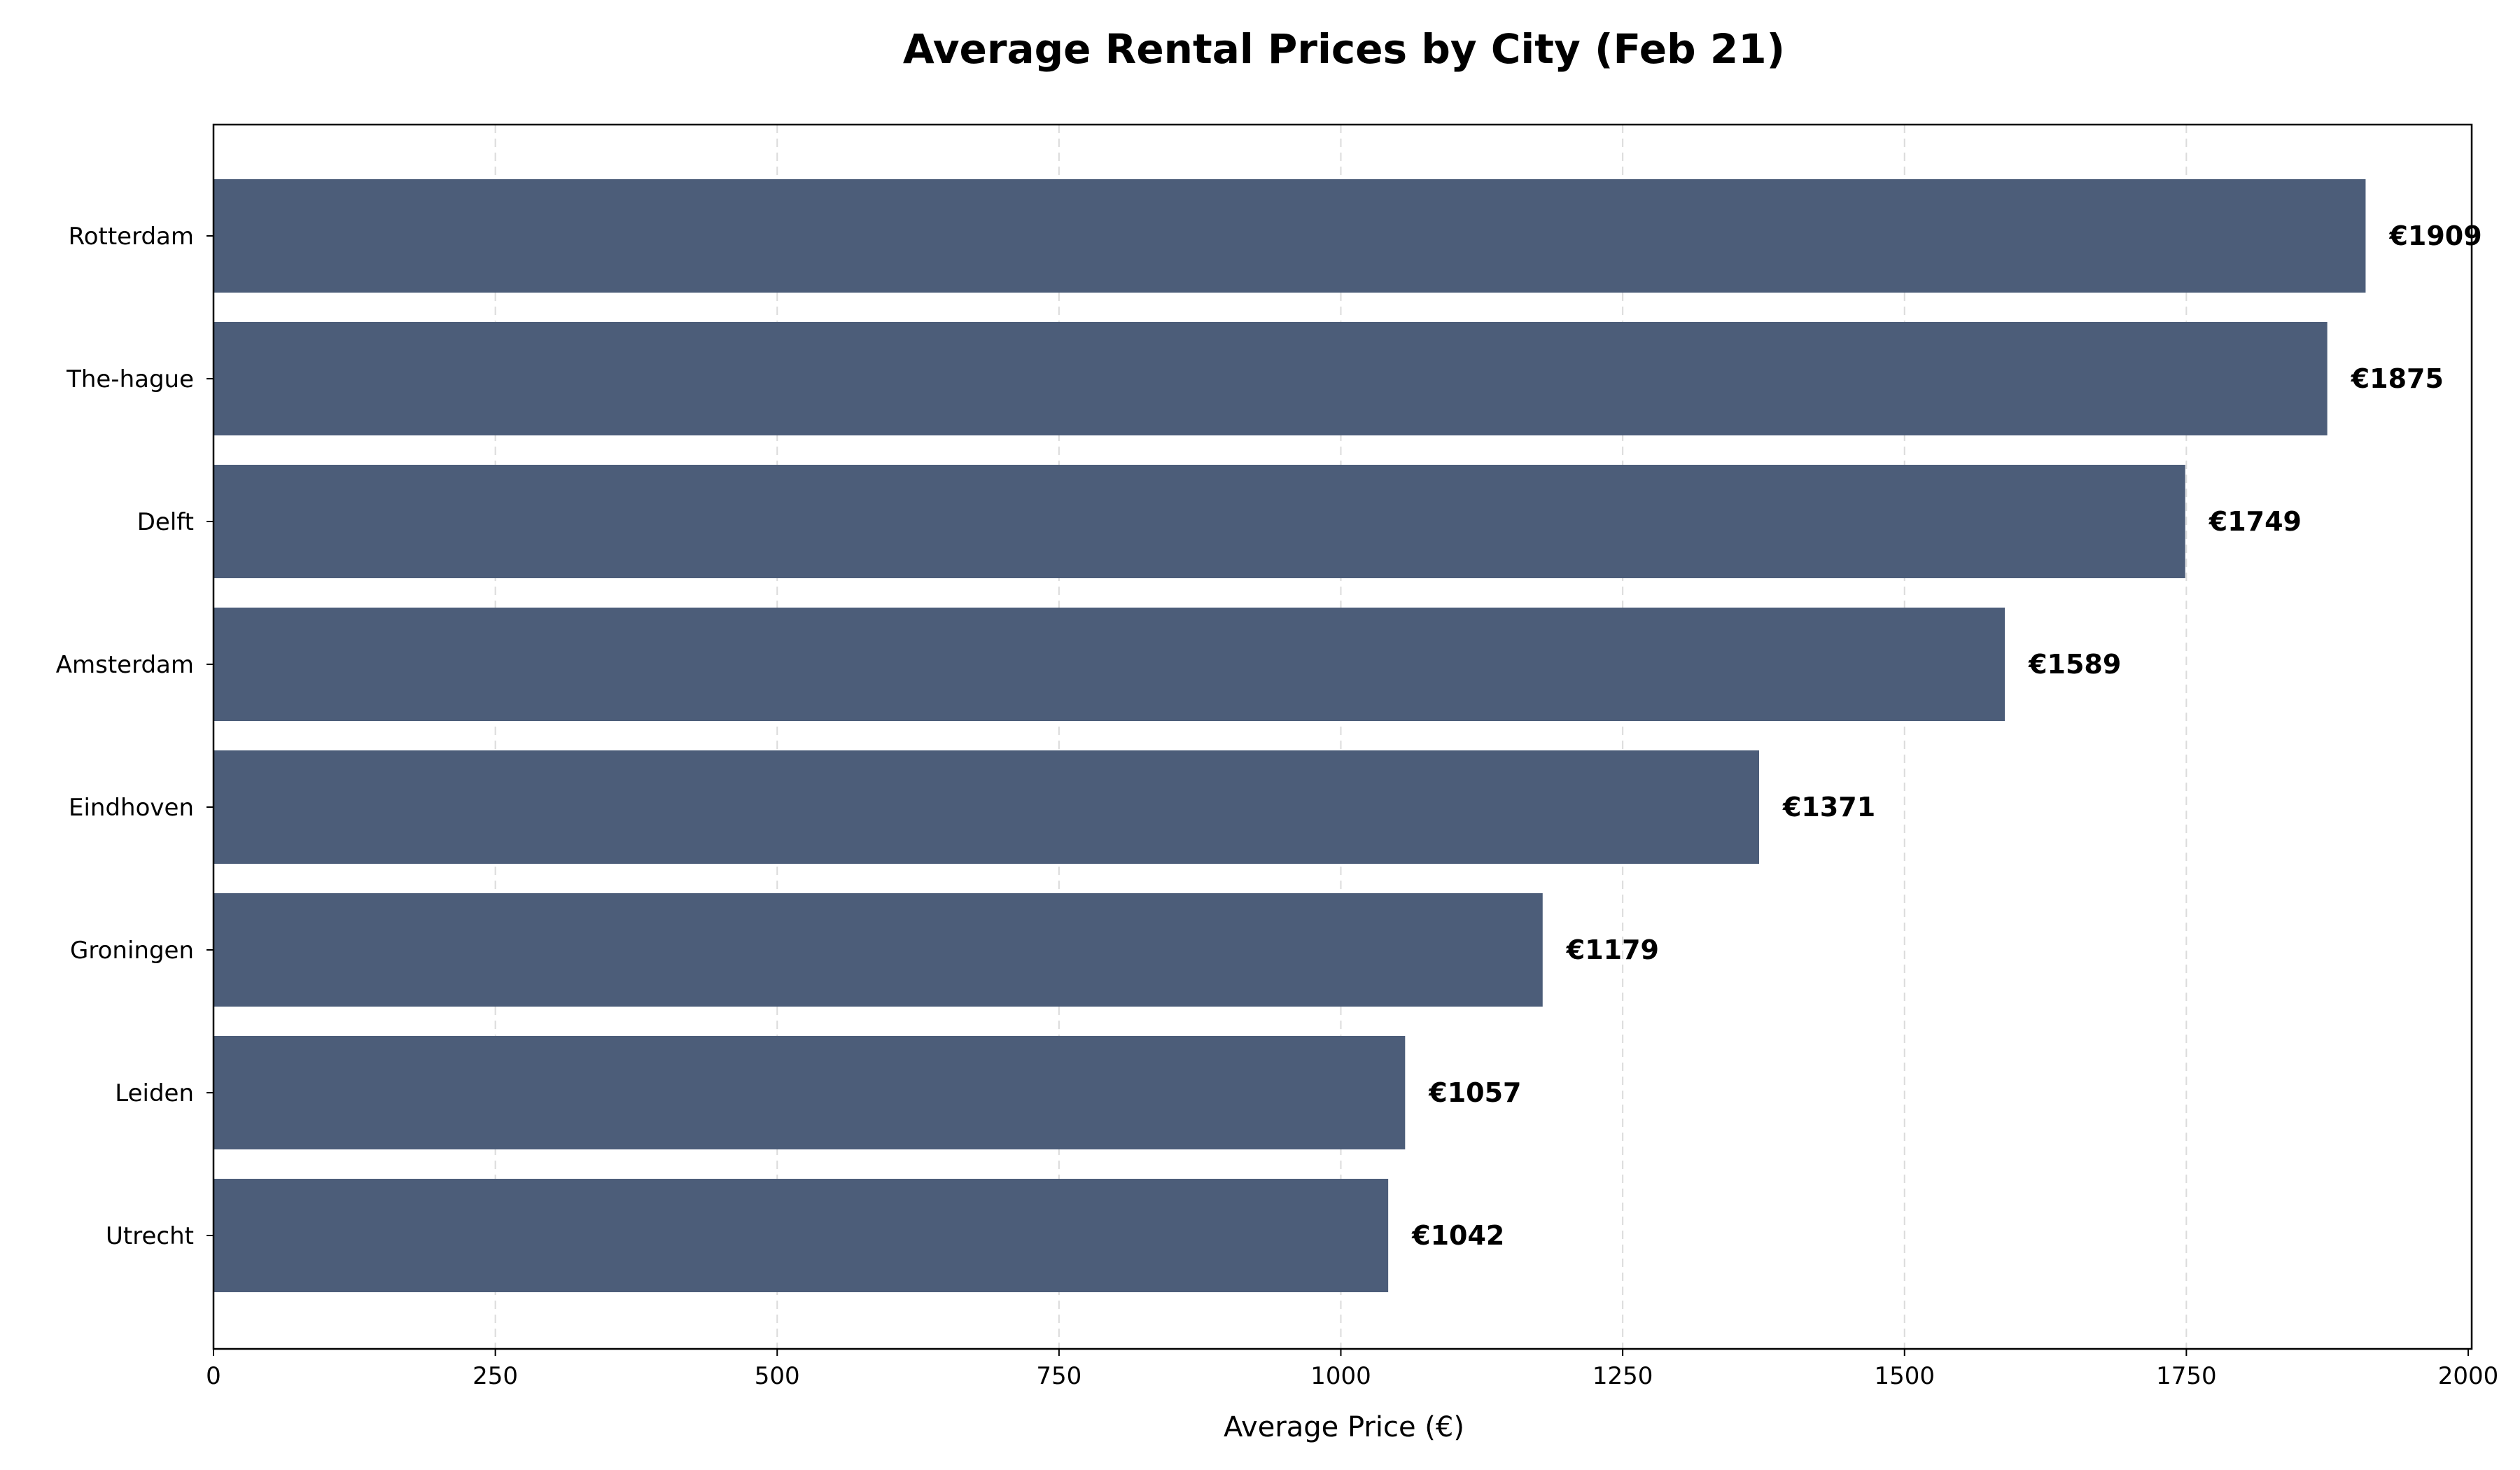 The height and width of the screenshot is (1470, 2520). Describe the element at coordinates (810, 1092) in the screenshot. I see `bar-leiden` at that location.